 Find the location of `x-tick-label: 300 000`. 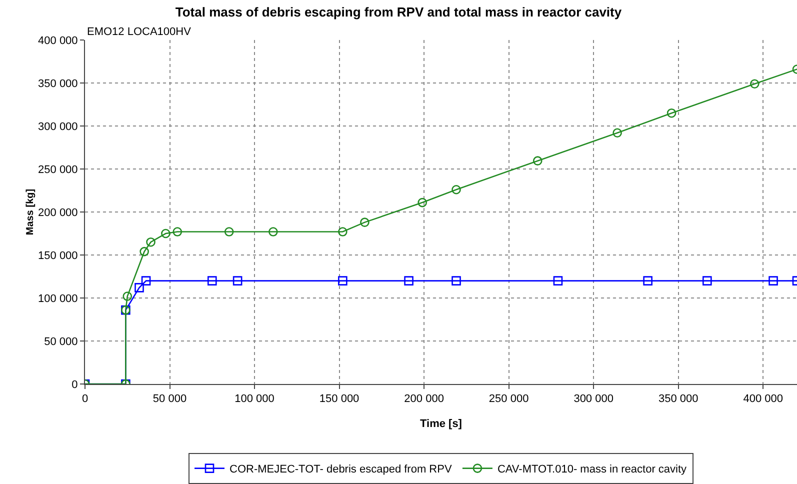

x-tick-label: 300 000 is located at coordinates (594, 399).